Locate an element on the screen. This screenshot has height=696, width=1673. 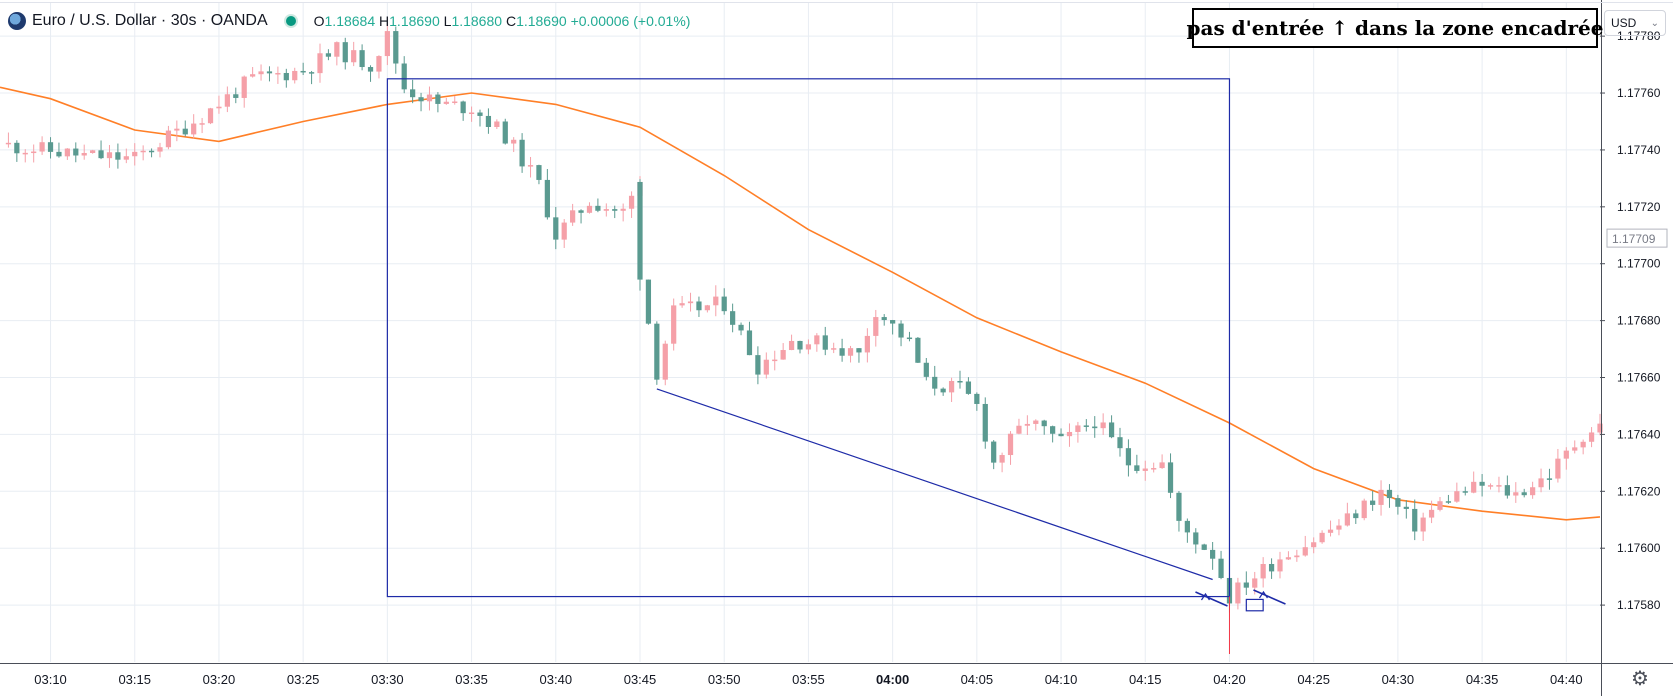
gear-icon: ⚙ is located at coordinates (1640, 679).